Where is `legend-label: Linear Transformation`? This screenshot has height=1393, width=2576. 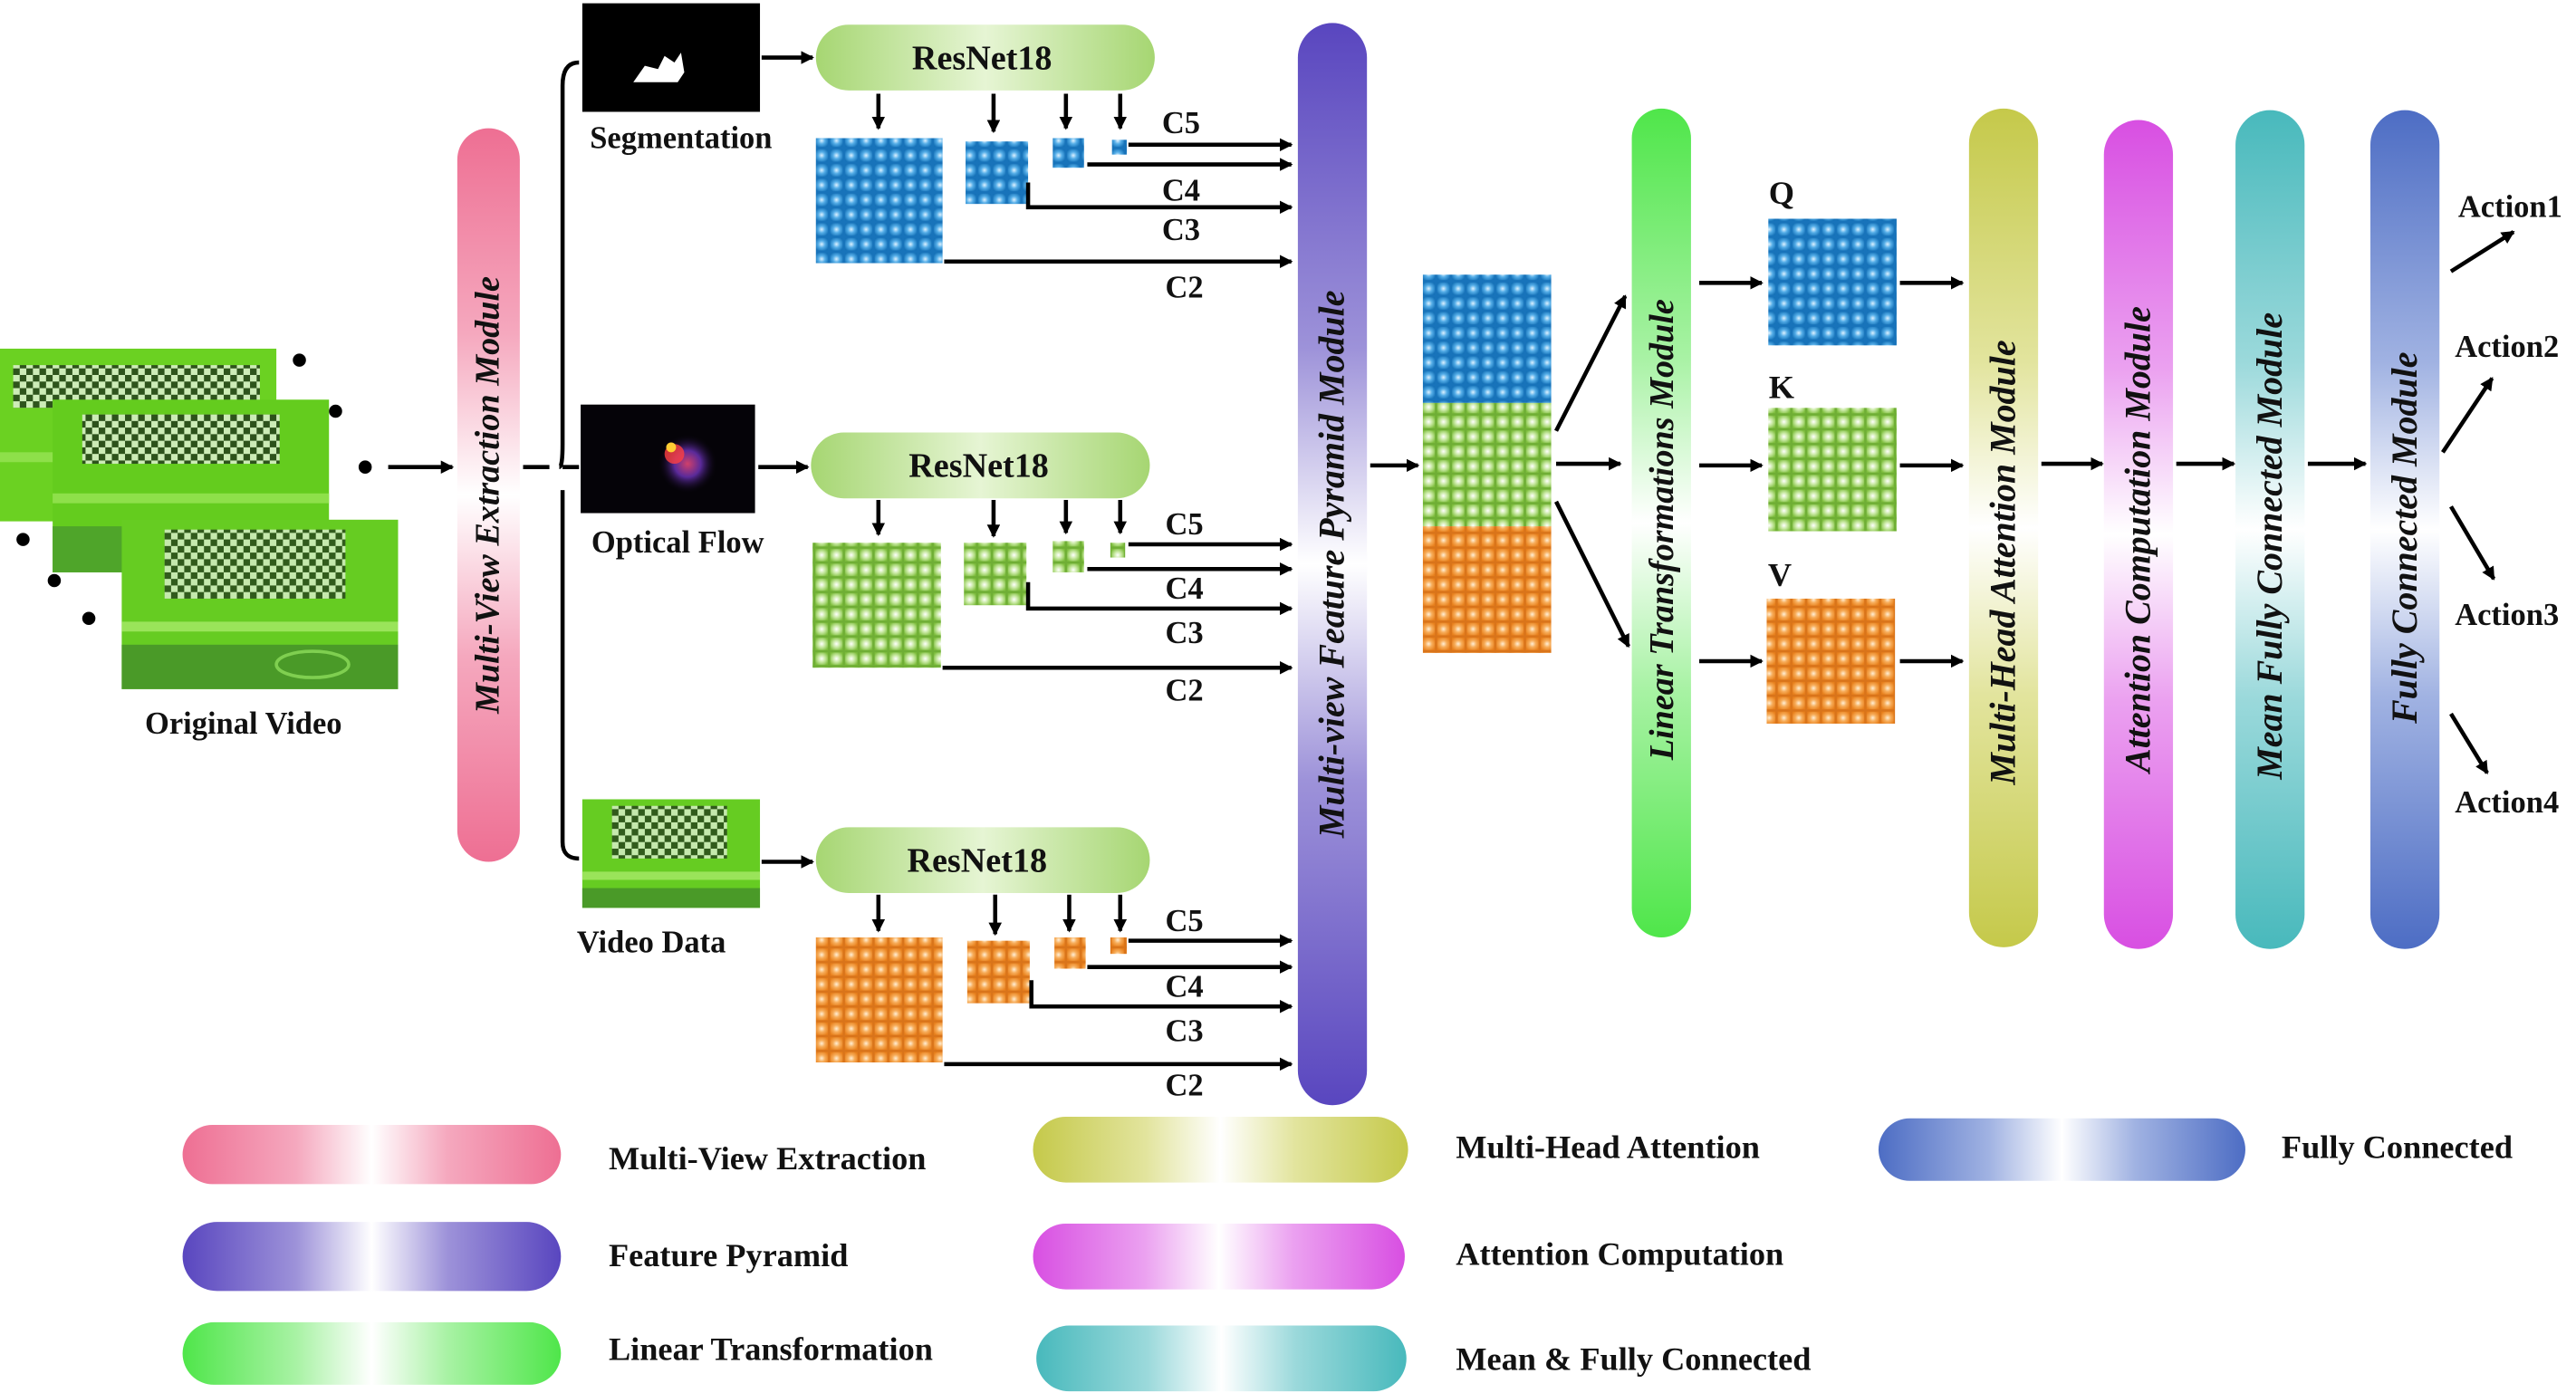
legend-label: Linear Transformation is located at coordinates (771, 1350).